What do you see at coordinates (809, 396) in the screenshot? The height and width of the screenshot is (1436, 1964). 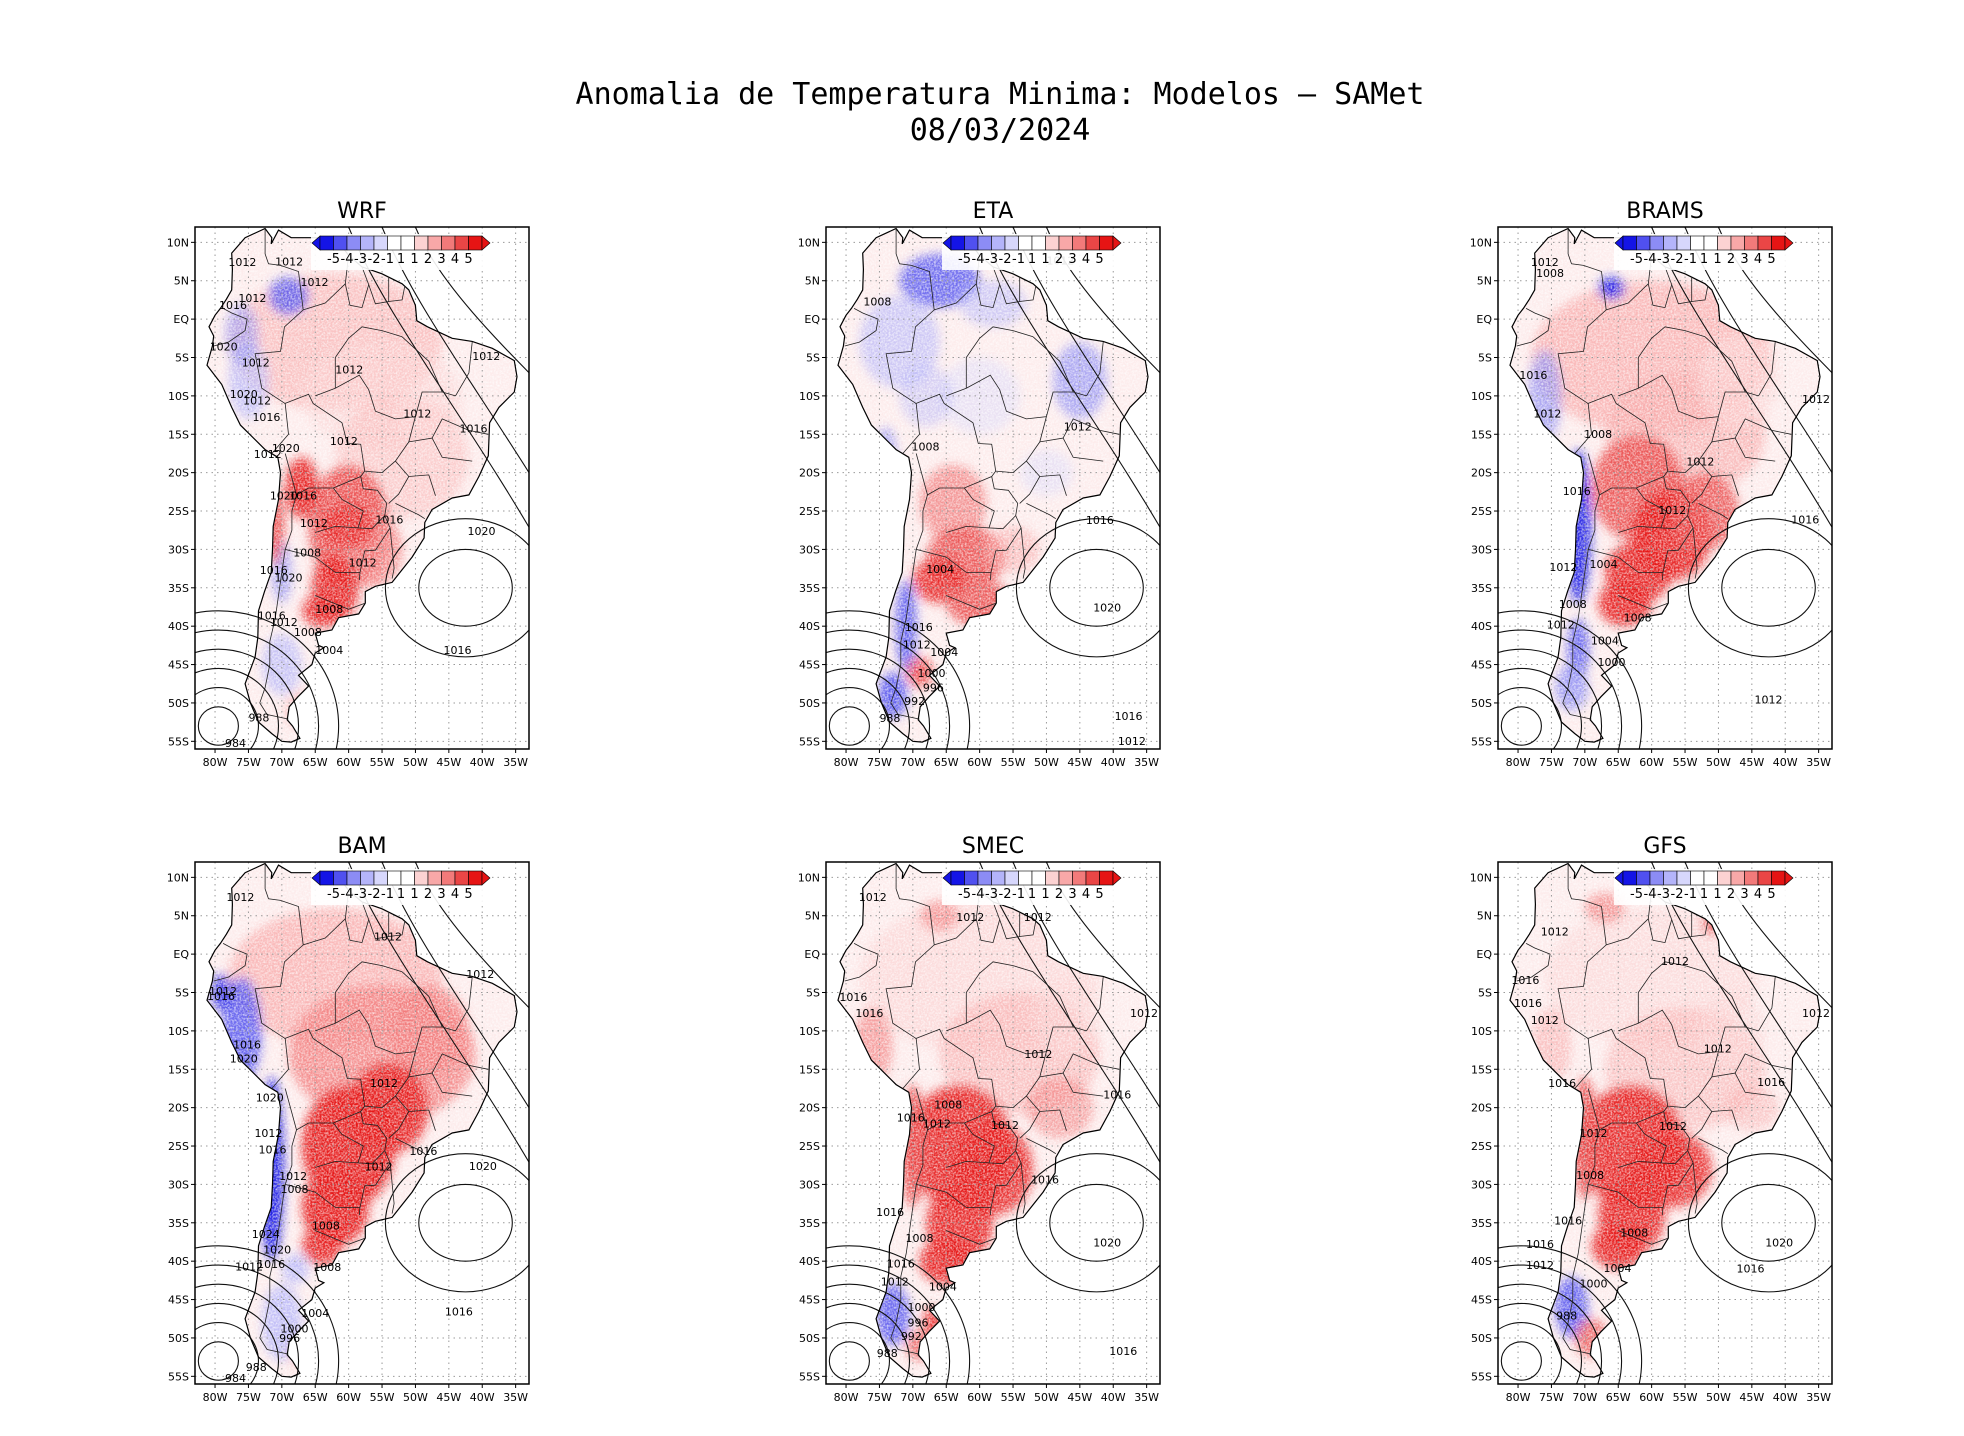 I see `y-tick-label: 10S` at bounding box center [809, 396].